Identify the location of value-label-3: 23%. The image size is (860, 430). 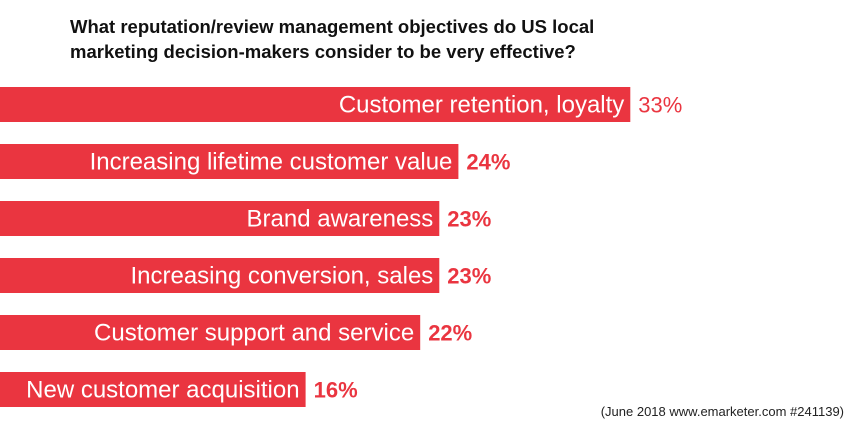
(469, 219).